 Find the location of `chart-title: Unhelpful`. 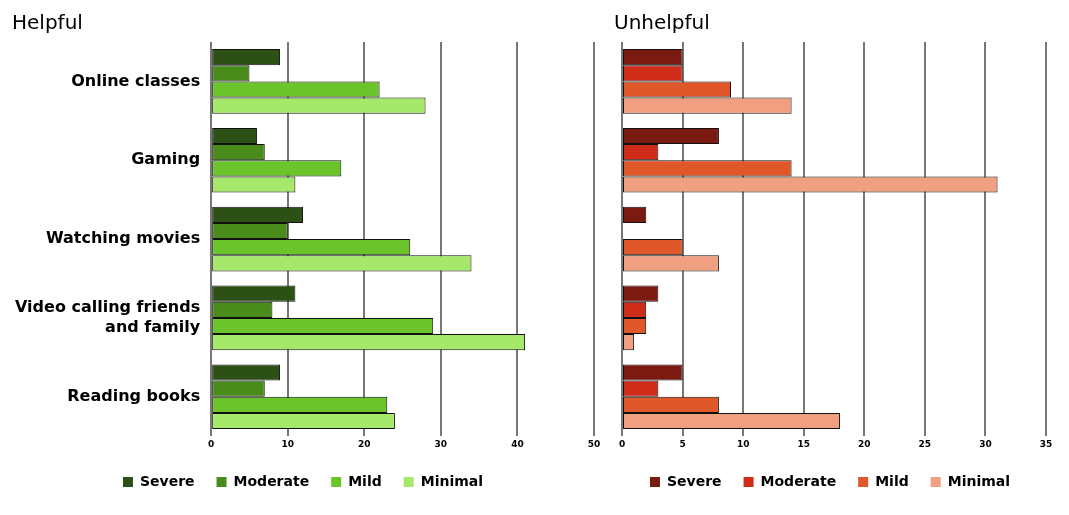

chart-title: Unhelpful is located at coordinates (662, 22).